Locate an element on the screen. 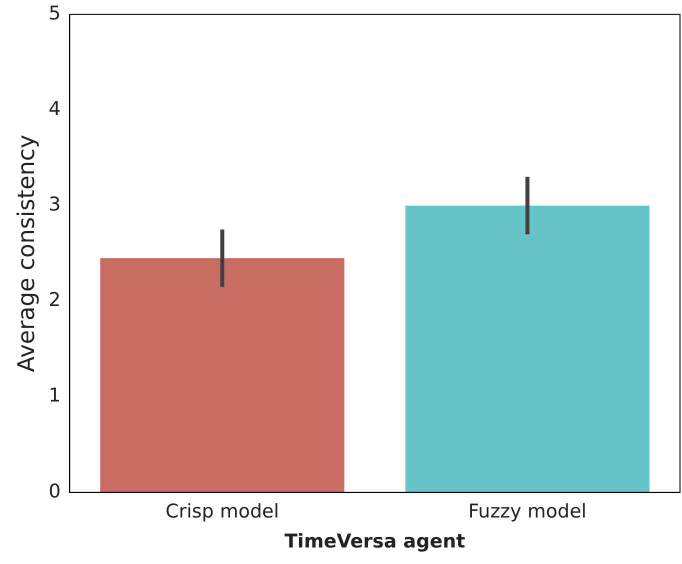 This screenshot has height=564, width=682. y-tick-label: 4 is located at coordinates (54, 109).